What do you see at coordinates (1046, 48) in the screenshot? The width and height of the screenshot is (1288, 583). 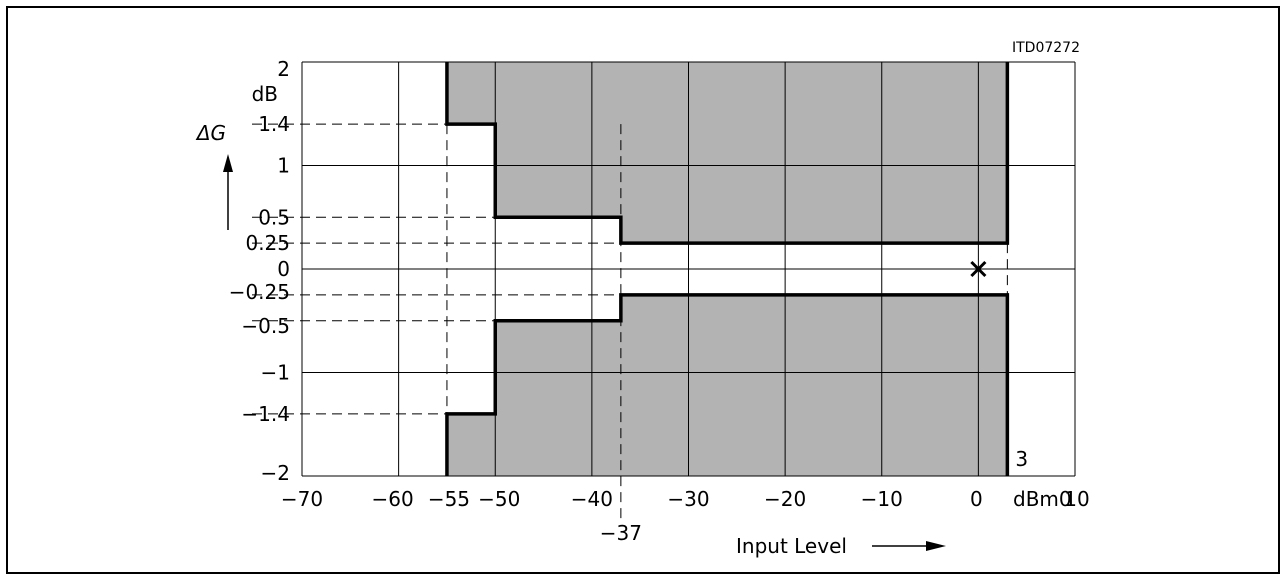 I see `figure-id: ITD07272` at bounding box center [1046, 48].